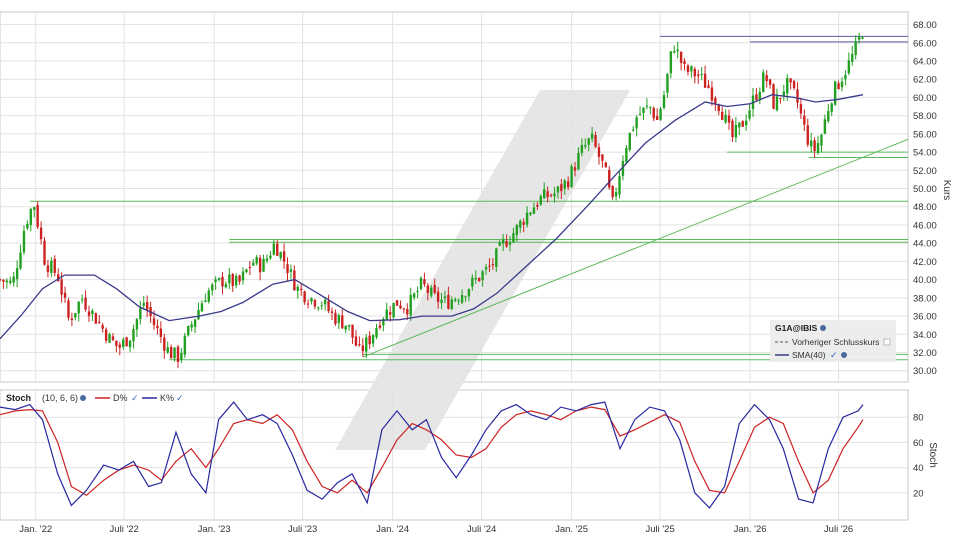 This screenshot has width=960, height=540. Describe the element at coordinates (925, 225) in the screenshot. I see `price-y-tick-label: 46.00` at that location.